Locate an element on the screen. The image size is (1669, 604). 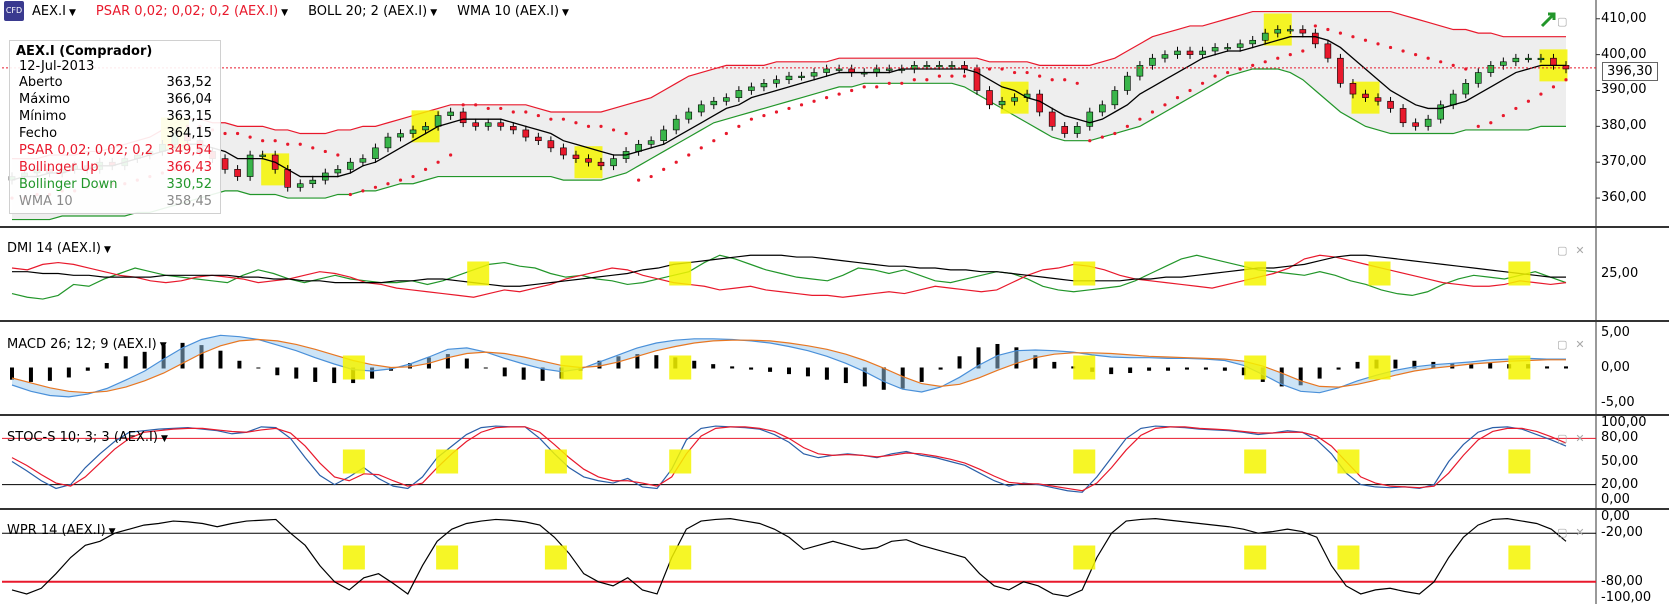
tooltip-row-value: 349,54 is located at coordinates (189, 150).